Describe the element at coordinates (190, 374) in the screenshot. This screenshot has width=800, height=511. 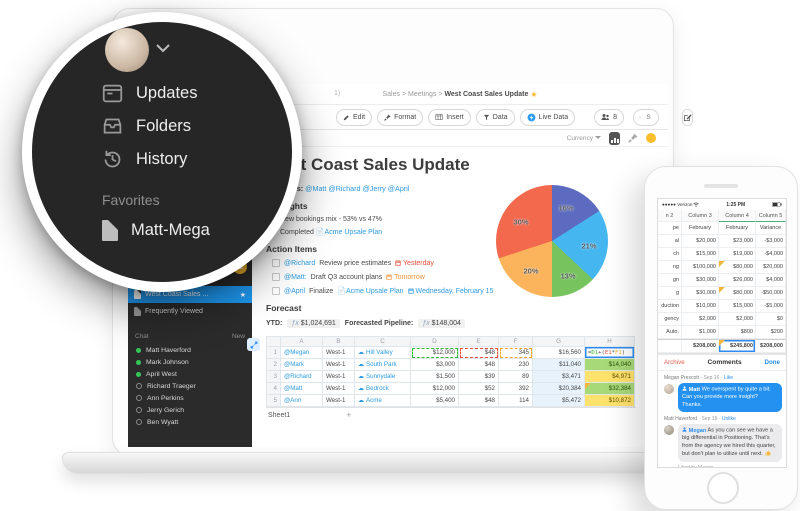
I see `chat-user: April West` at that location.